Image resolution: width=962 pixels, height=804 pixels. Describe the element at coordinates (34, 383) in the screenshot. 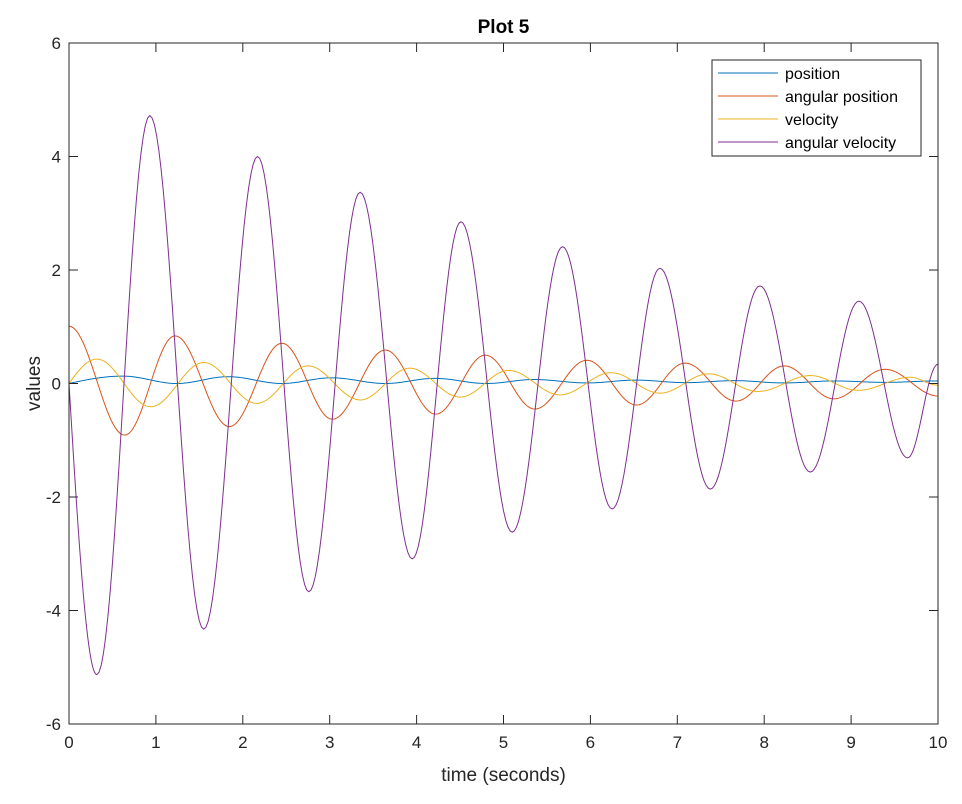

I see `y-axis-label: values` at that location.